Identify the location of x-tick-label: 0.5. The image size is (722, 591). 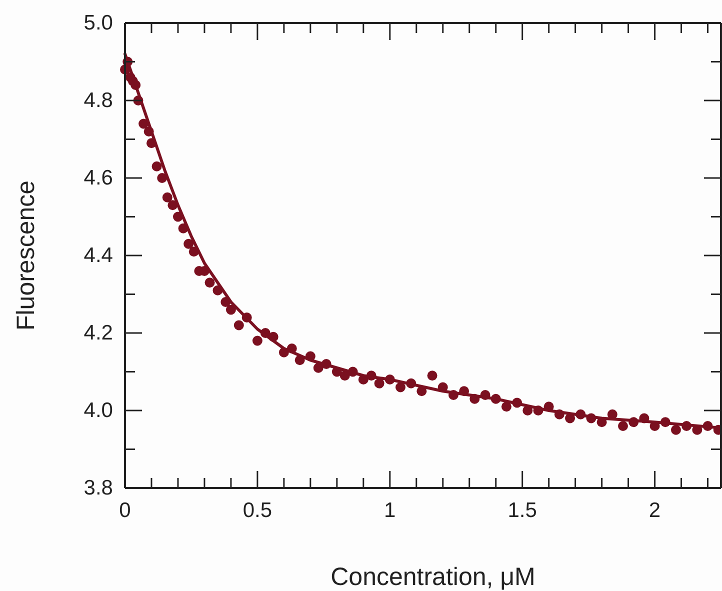
(257, 510).